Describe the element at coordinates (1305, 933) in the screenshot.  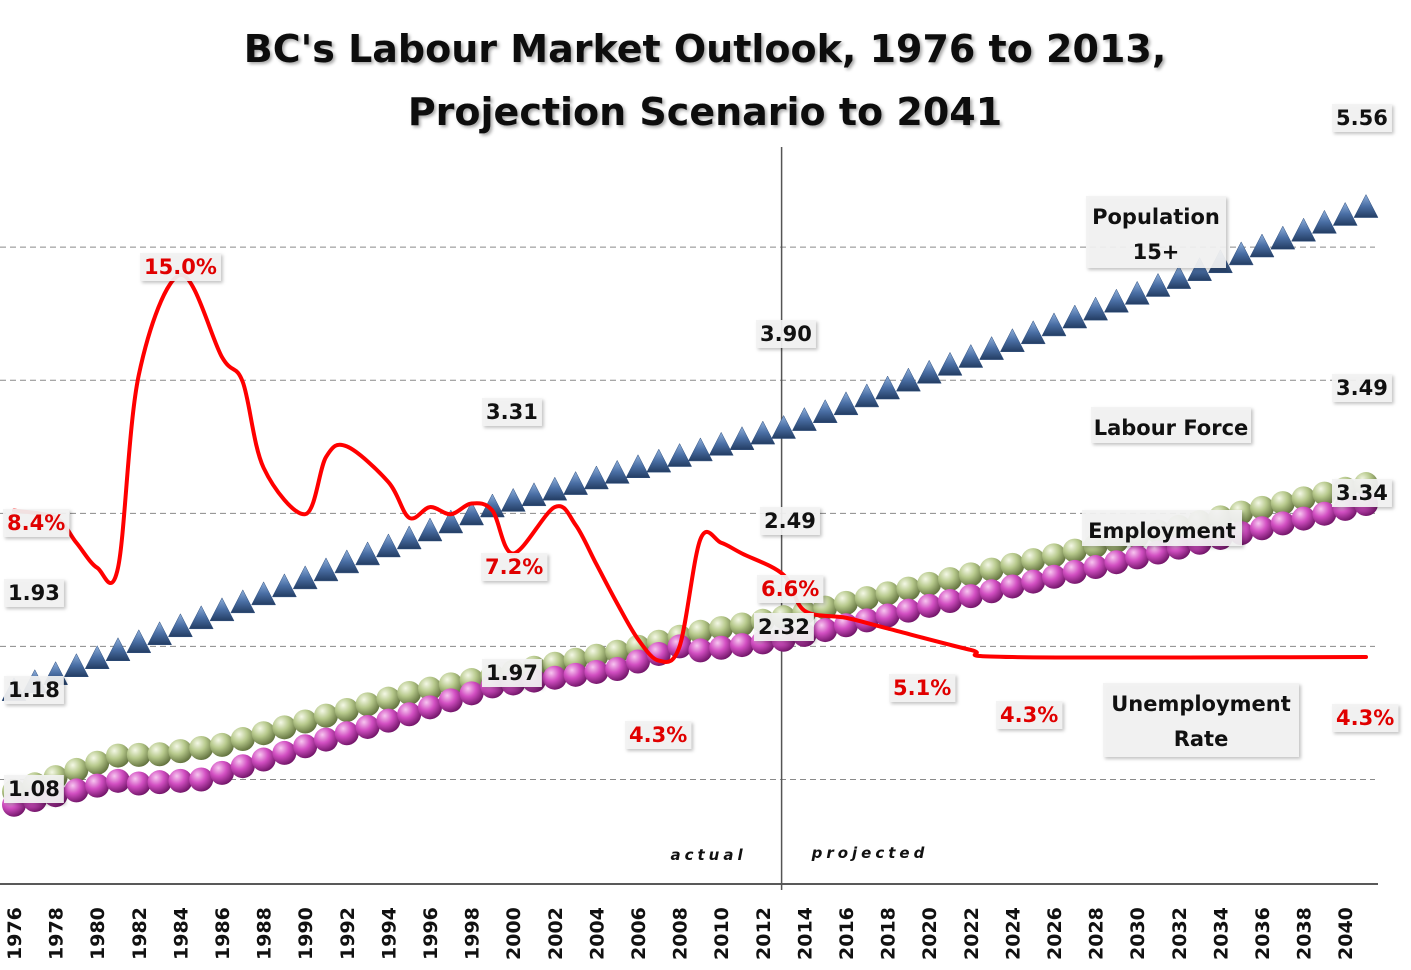
I see `x-tick-label: 2038` at that location.